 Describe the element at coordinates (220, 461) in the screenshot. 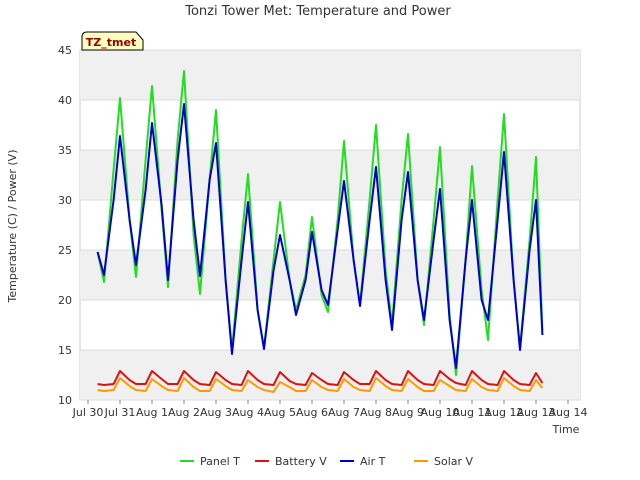

I see `legend-label-panel-t: Panel T` at that location.